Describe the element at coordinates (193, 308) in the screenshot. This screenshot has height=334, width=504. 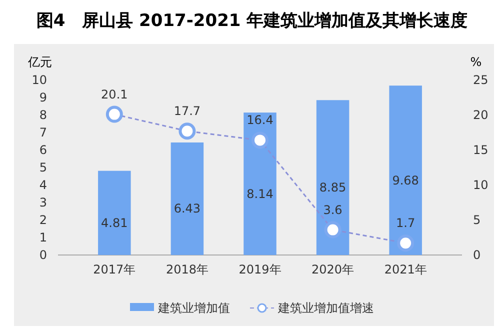
I see `legend-label: 建筑业增加值` at that location.